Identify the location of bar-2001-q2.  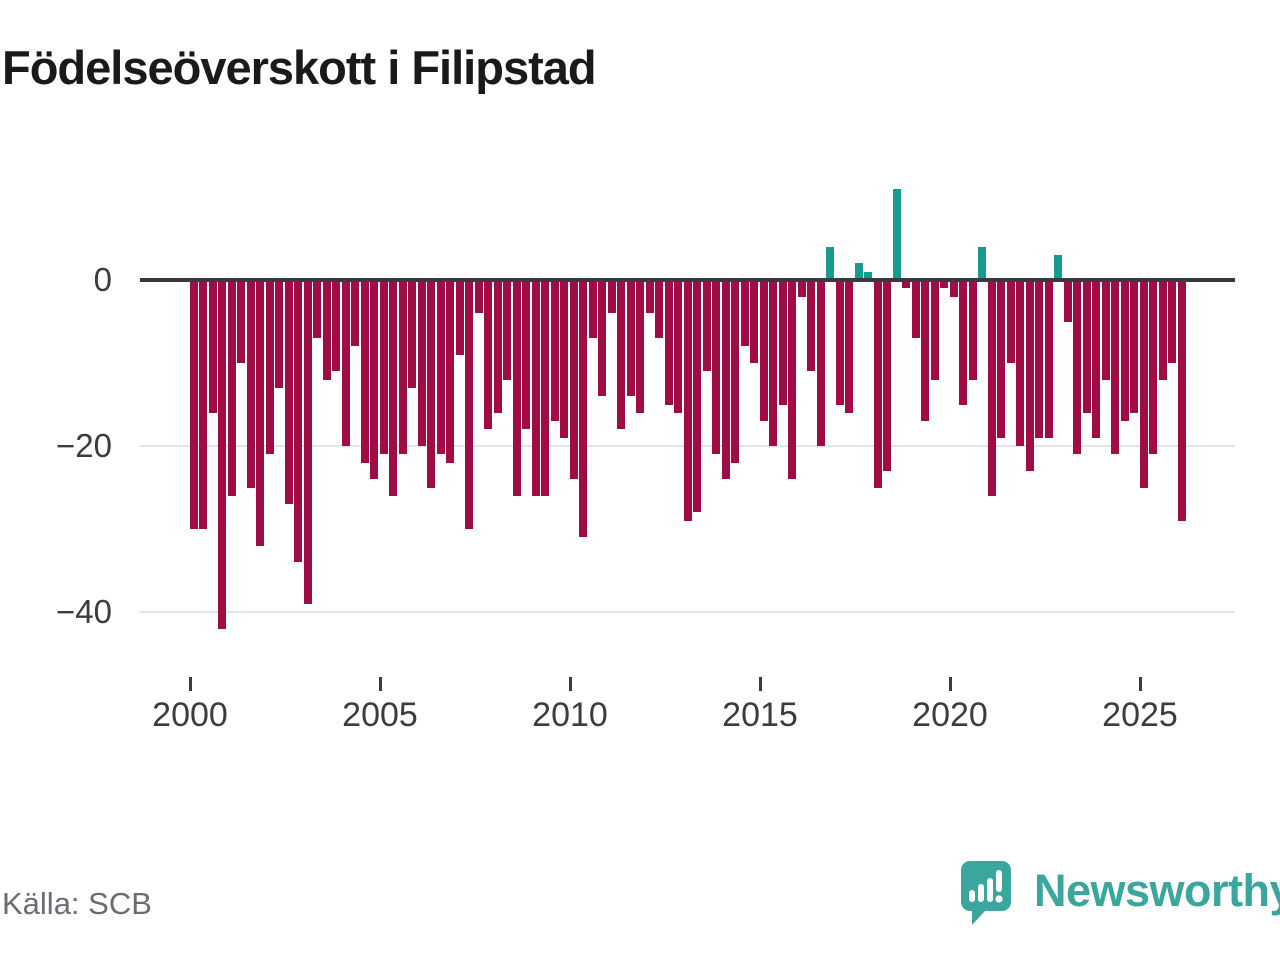
(241, 321).